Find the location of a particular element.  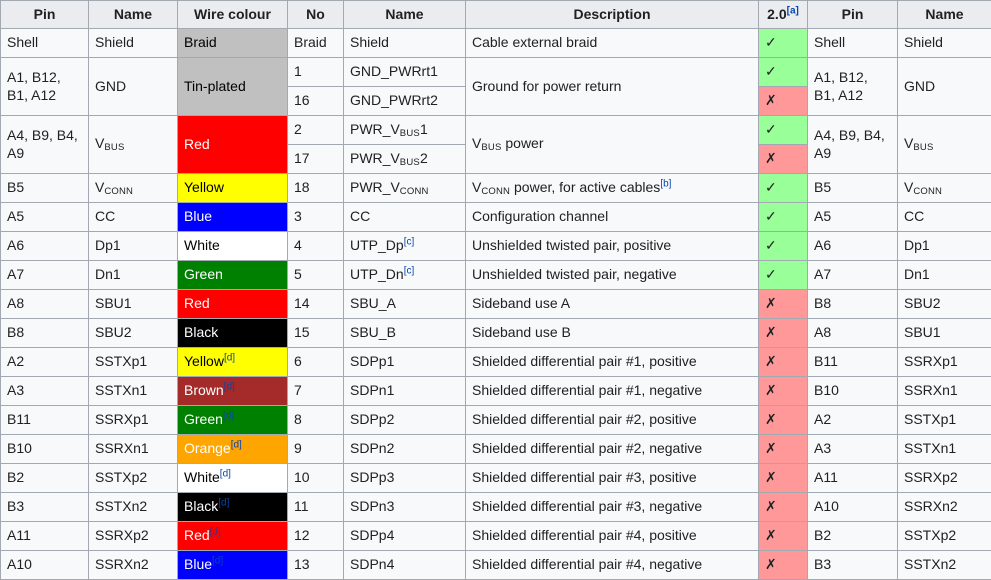

header-name-left: Name is located at coordinates (133, 15).